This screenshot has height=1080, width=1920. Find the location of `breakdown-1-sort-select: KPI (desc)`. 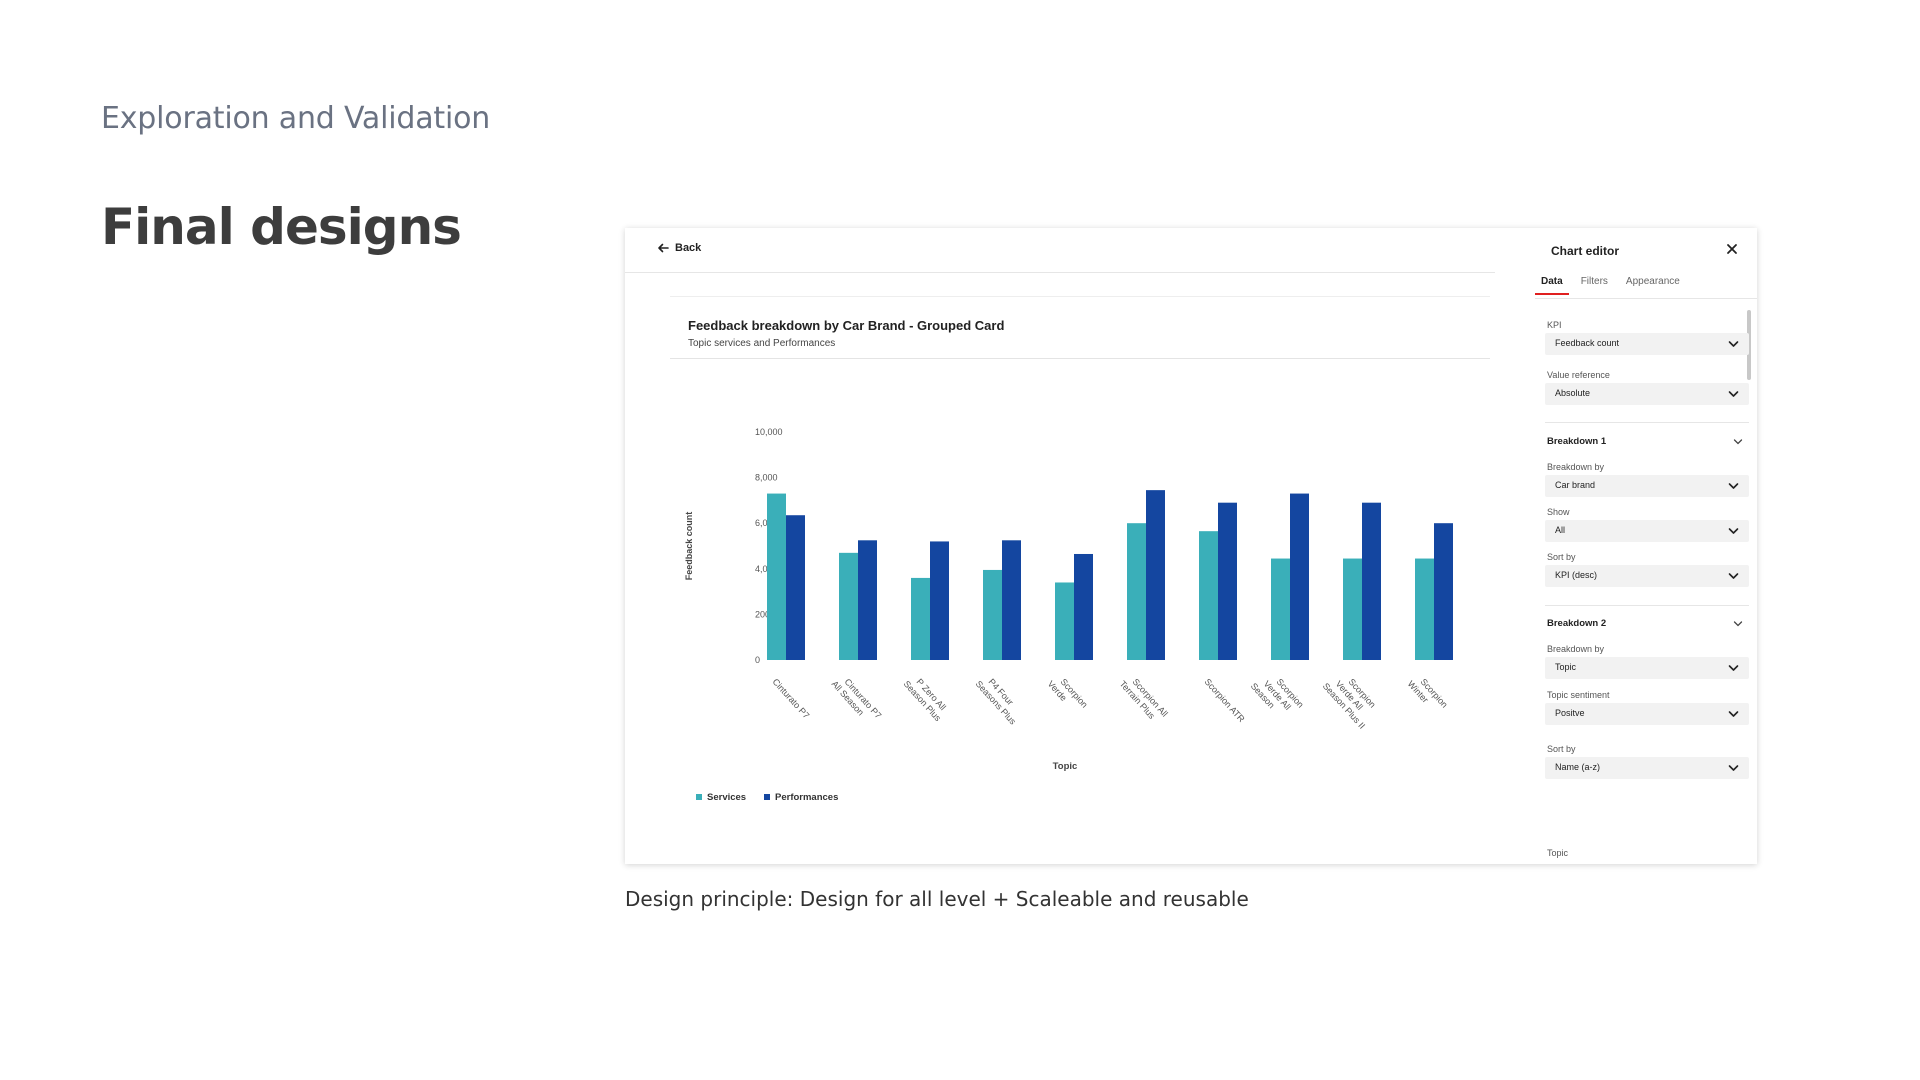

breakdown-1-sort-select: KPI (desc) is located at coordinates (1647, 576).